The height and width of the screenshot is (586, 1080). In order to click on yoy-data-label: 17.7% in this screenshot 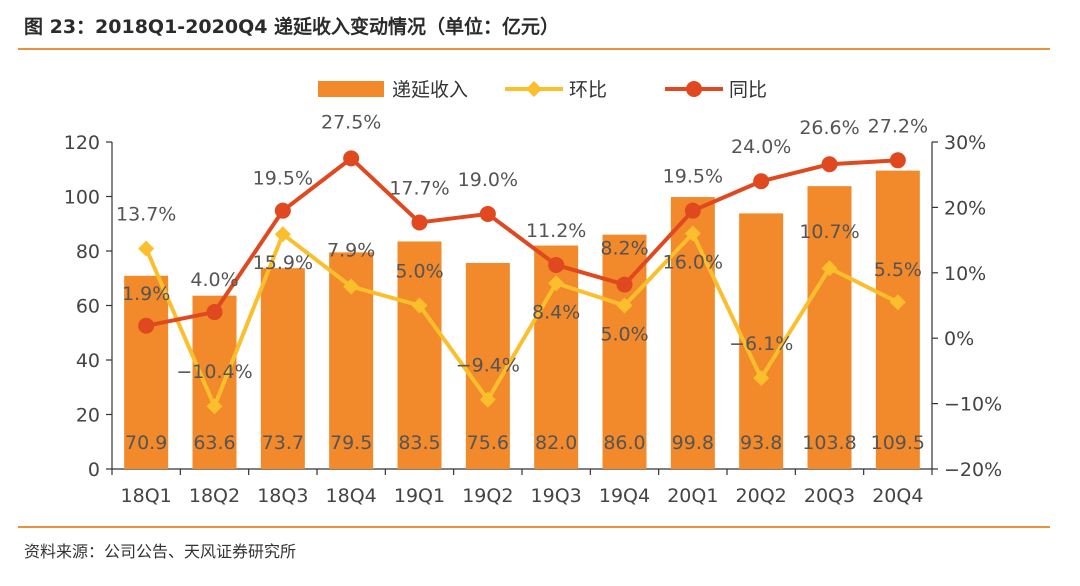, I will do `click(419, 188)`.